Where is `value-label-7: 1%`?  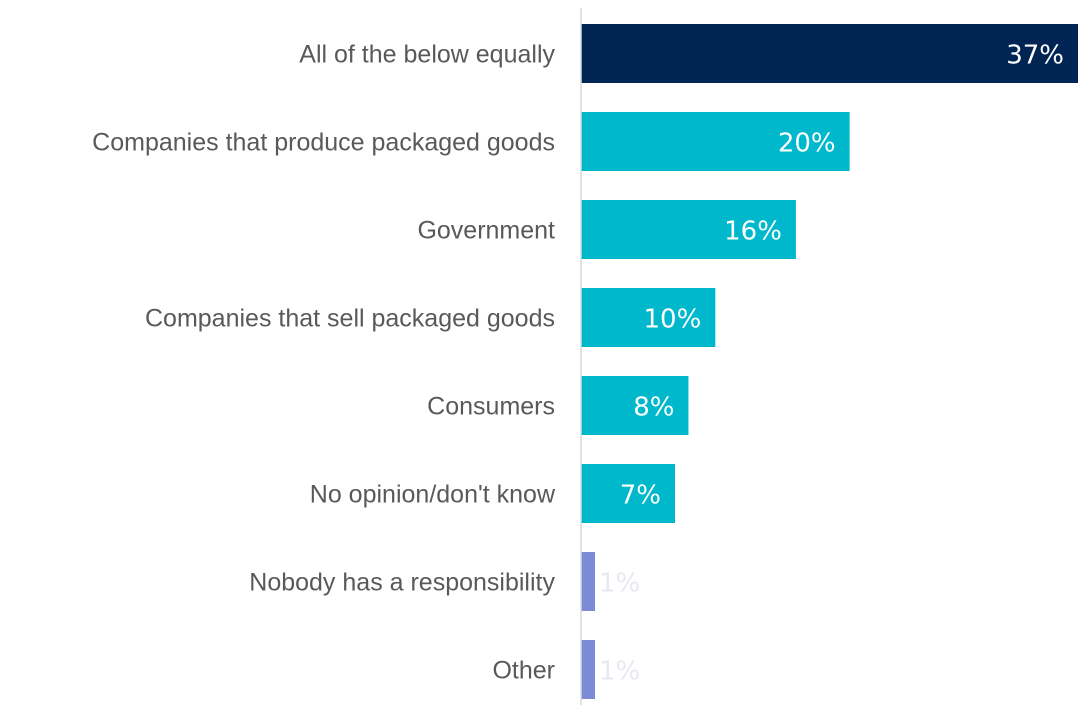 value-label-7: 1% is located at coordinates (619, 672).